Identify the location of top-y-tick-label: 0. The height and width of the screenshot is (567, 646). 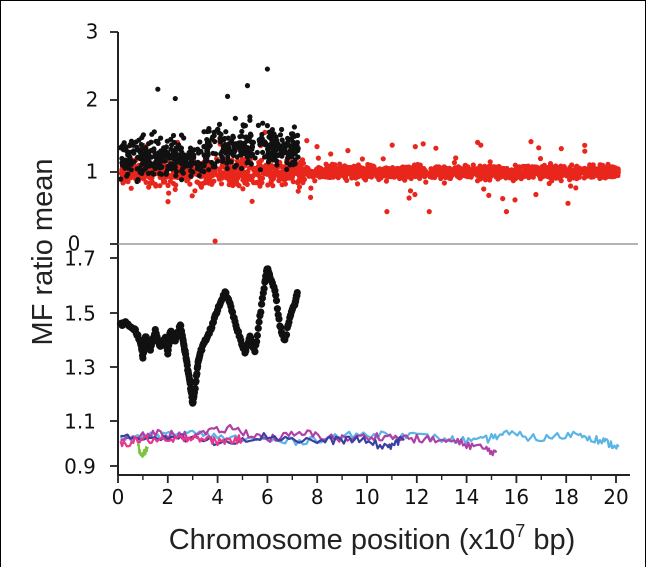
(74, 244).